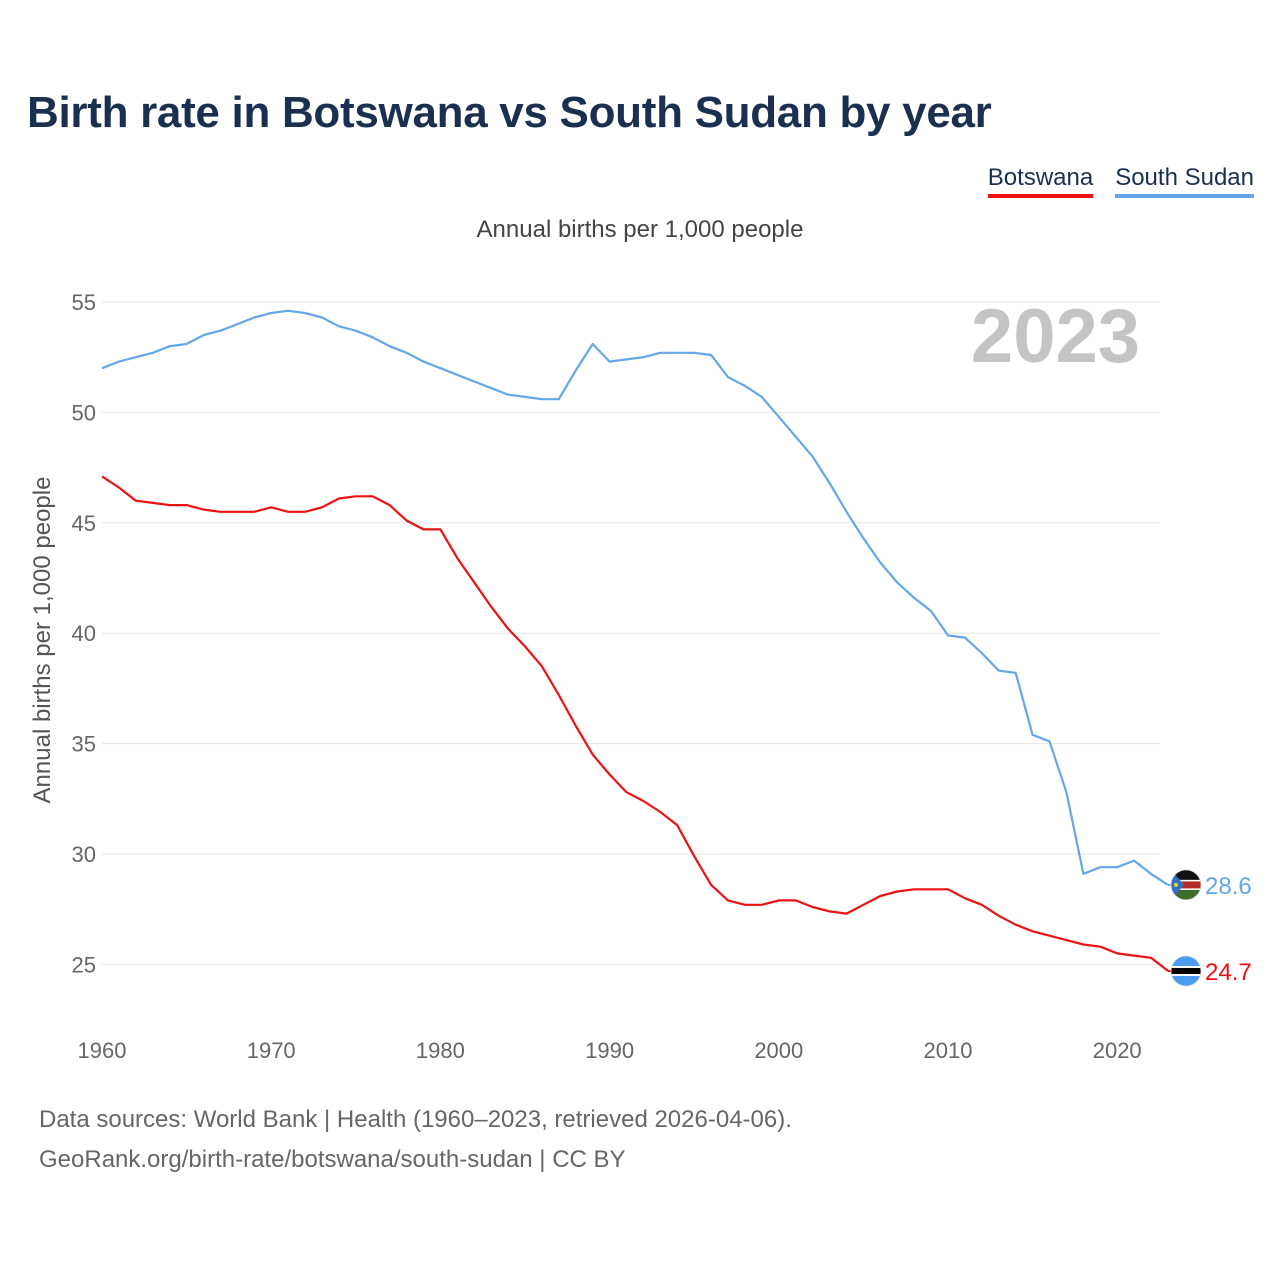 The width and height of the screenshot is (1280, 1280). Describe the element at coordinates (1228, 886) in the screenshot. I see `end-value-label: 28.6` at that location.